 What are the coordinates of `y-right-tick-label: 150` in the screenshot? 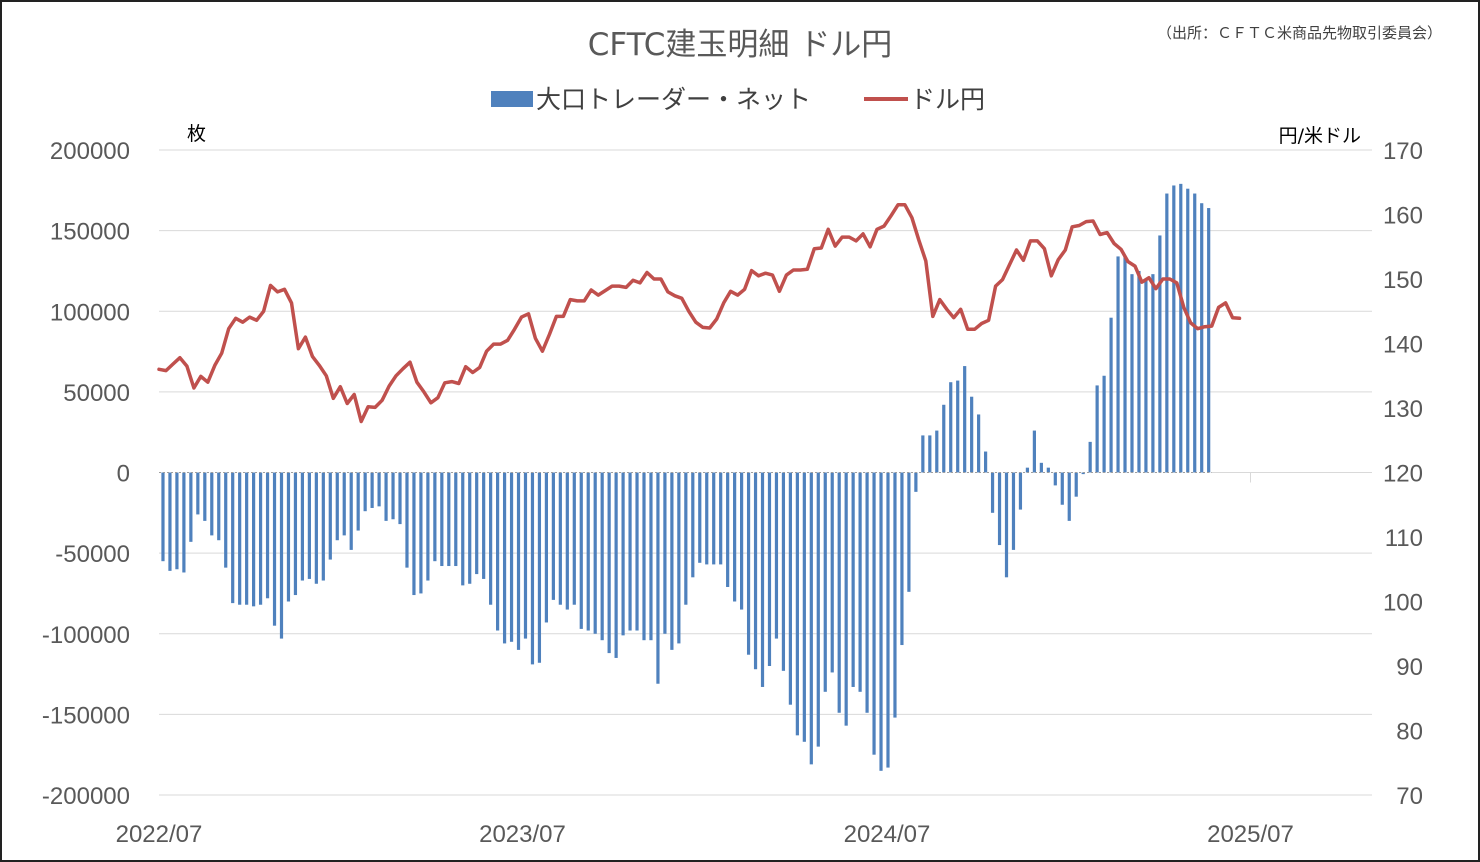 It's located at (1403, 280).